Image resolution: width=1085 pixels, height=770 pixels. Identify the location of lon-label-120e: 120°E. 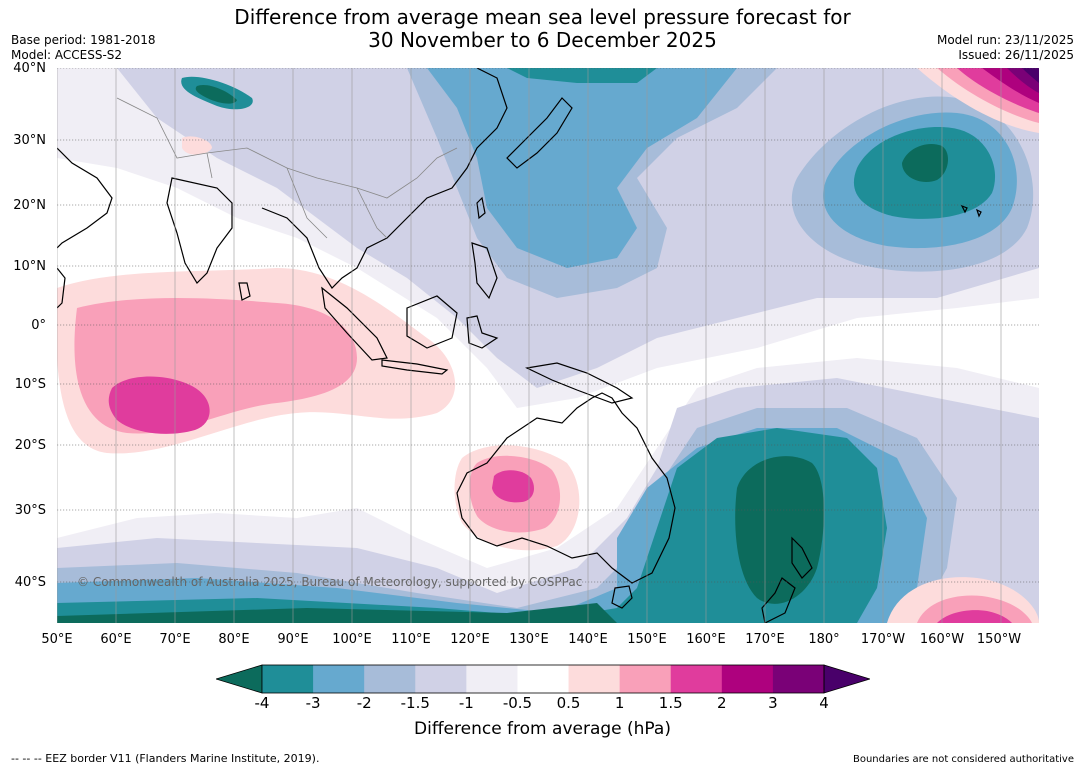
(470, 639).